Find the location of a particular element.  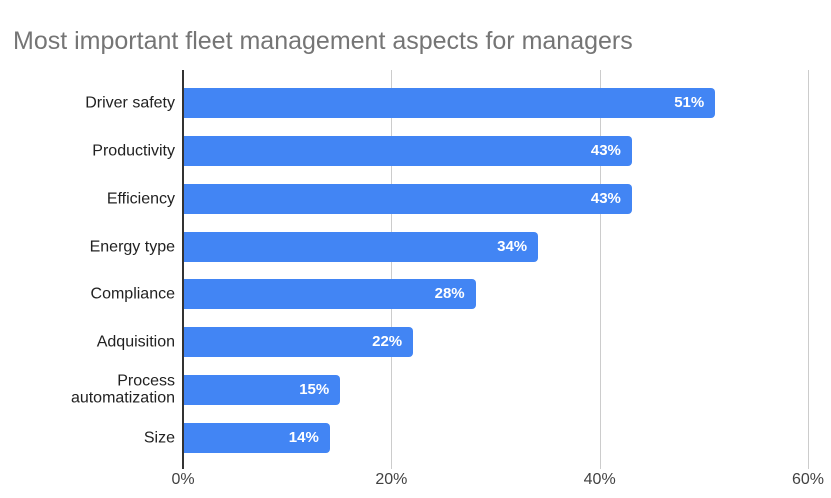

bar-value-label: 34% is located at coordinates (512, 246).